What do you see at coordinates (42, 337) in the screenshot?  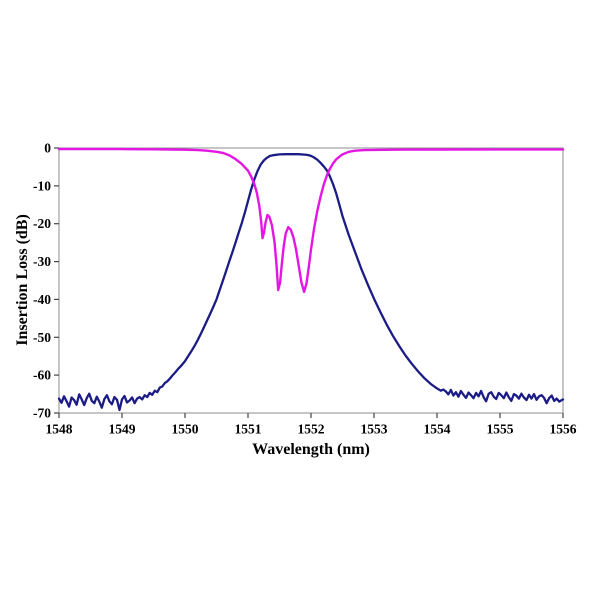 I see `y-tick-label: -50` at bounding box center [42, 337].